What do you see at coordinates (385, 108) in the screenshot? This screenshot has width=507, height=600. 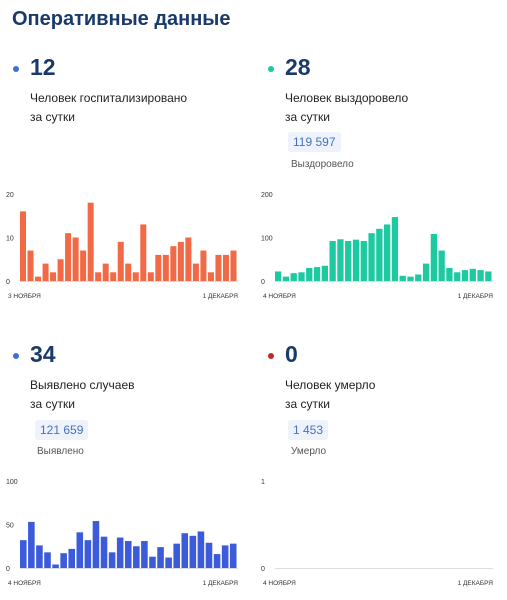 I see `recovered-desc: Человек выздоровело за сутки` at bounding box center [385, 108].